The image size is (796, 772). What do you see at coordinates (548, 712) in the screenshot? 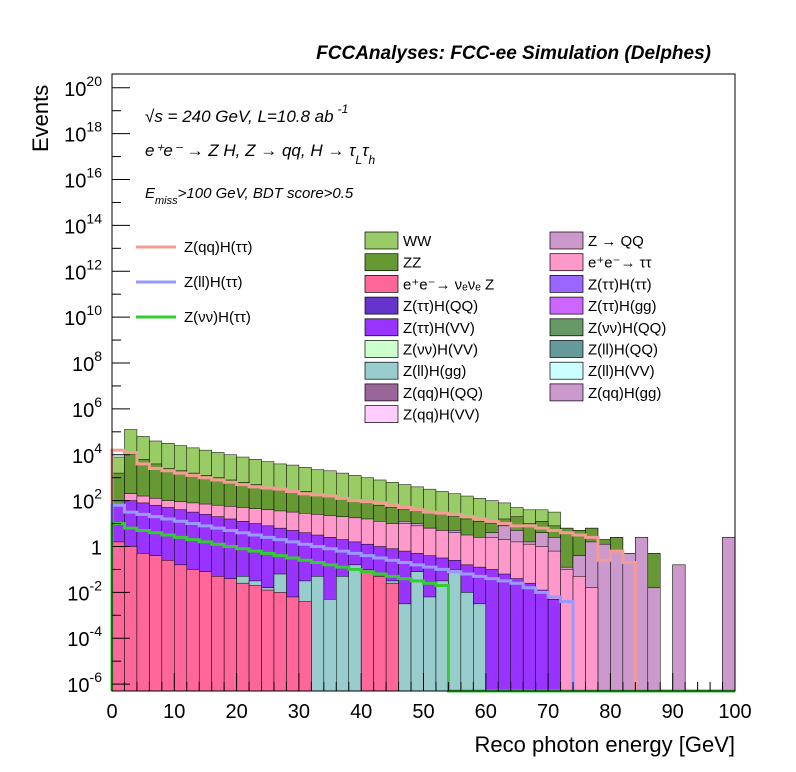
I see `x-tick-label-7: 70` at bounding box center [548, 712].